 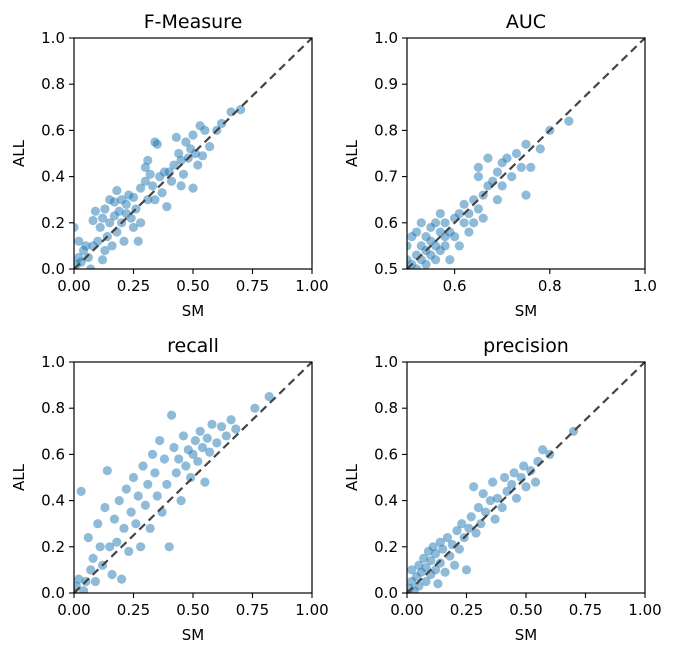 What do you see at coordinates (526, 346) in the screenshot?
I see `chart-title: precision` at bounding box center [526, 346].